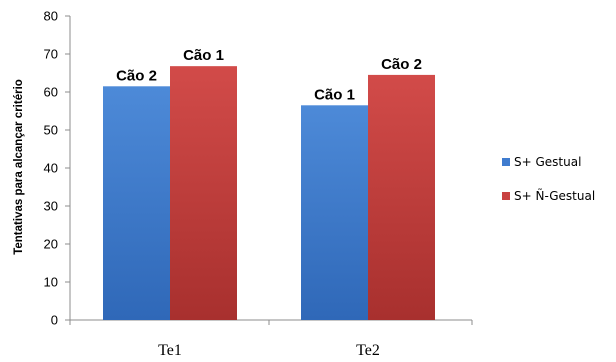 The height and width of the screenshot is (362, 616). I want to click on y-axis-title: Tentativas para alcançar critério, so click(19, 167).